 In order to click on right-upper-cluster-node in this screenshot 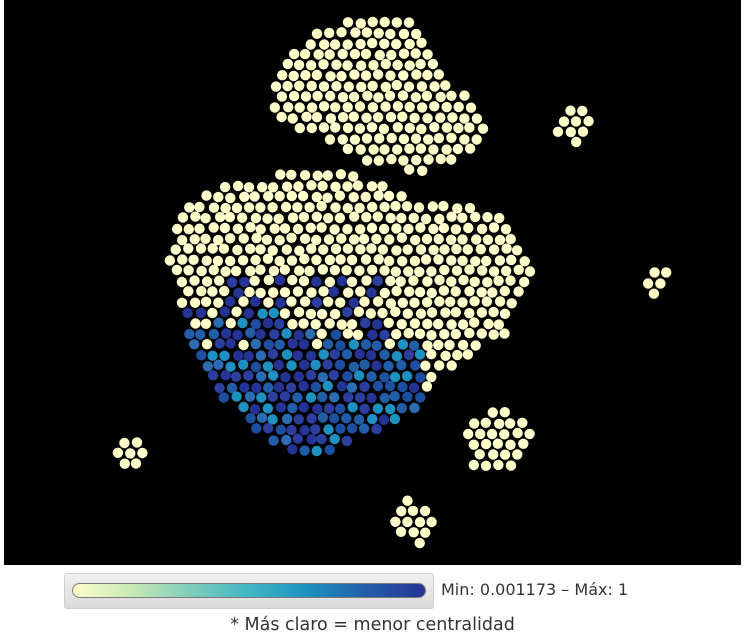, I will do `click(576, 142)`.